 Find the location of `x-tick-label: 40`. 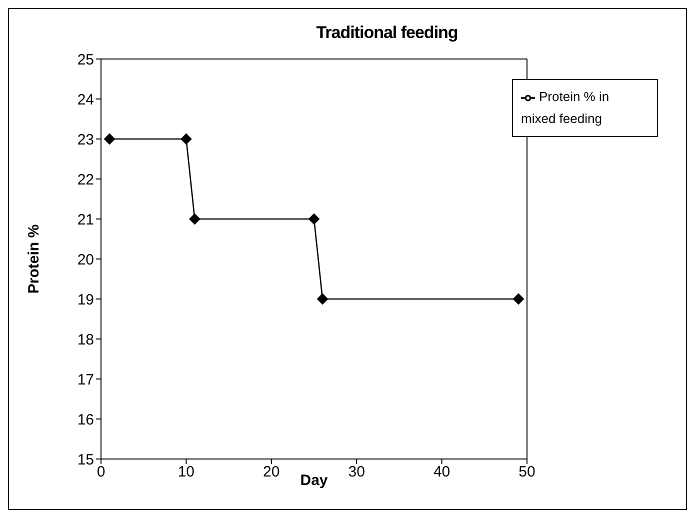

x-tick-label: 40 is located at coordinates (441, 472).